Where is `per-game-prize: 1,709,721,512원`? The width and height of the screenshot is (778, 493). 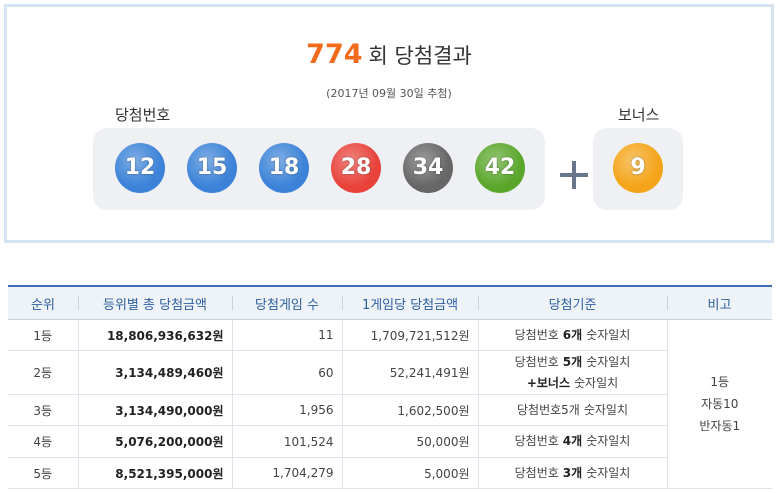 per-game-prize: 1,709,721,512원 is located at coordinates (409, 335).